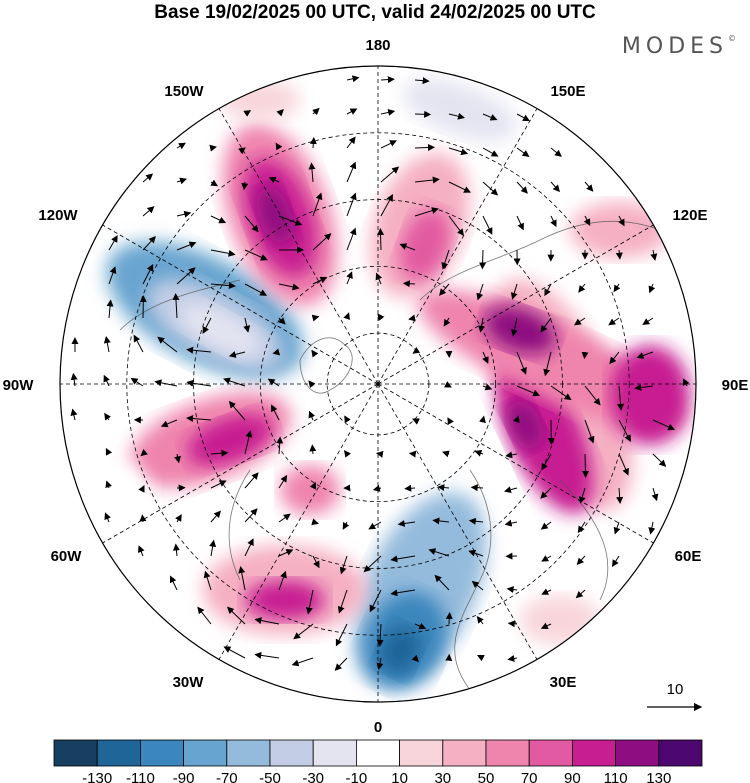 The width and height of the screenshot is (750, 783). Describe the element at coordinates (688, 556) in the screenshot. I see `longitude-label-60E: 60E` at that location.